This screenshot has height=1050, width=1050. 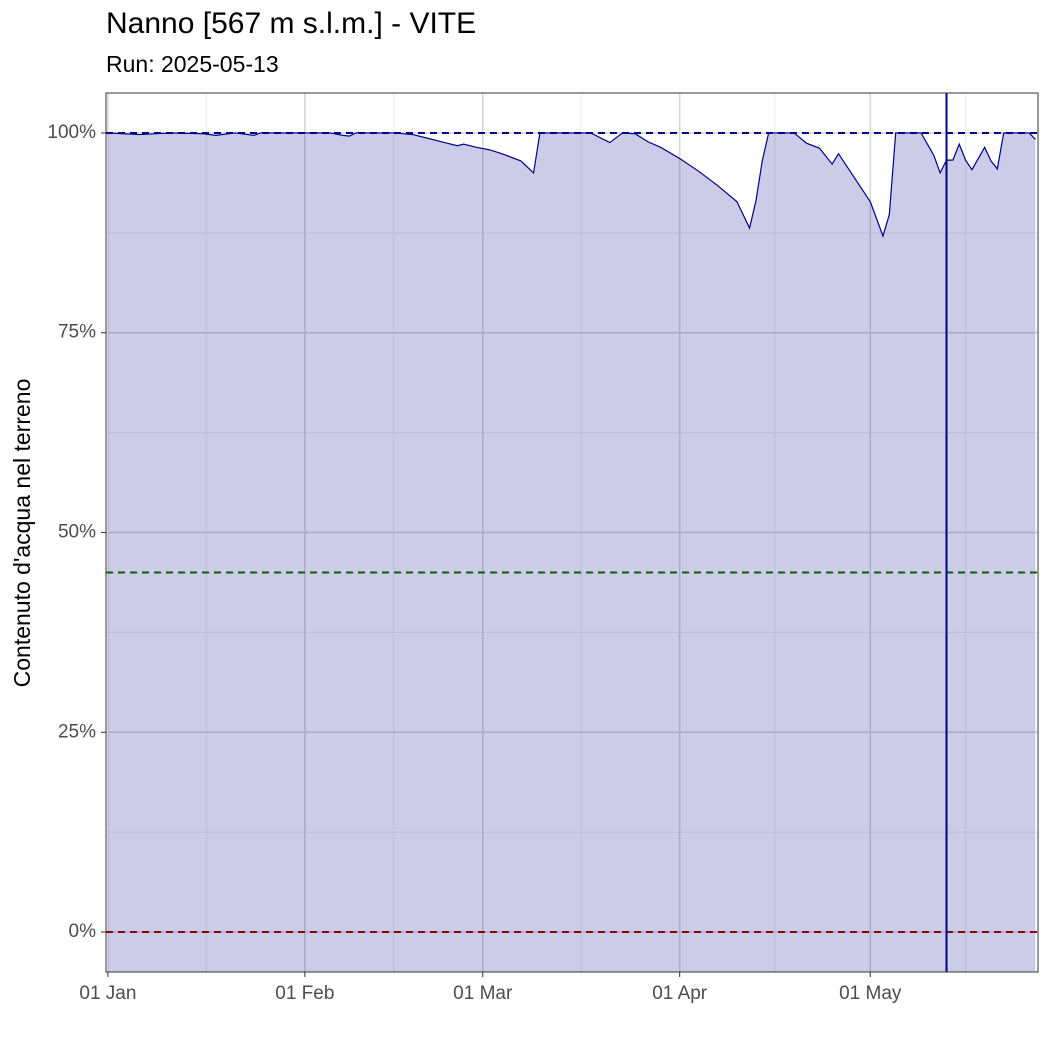 I want to click on chart-subtitle: Run: 2025-05-13, so click(x=192, y=64).